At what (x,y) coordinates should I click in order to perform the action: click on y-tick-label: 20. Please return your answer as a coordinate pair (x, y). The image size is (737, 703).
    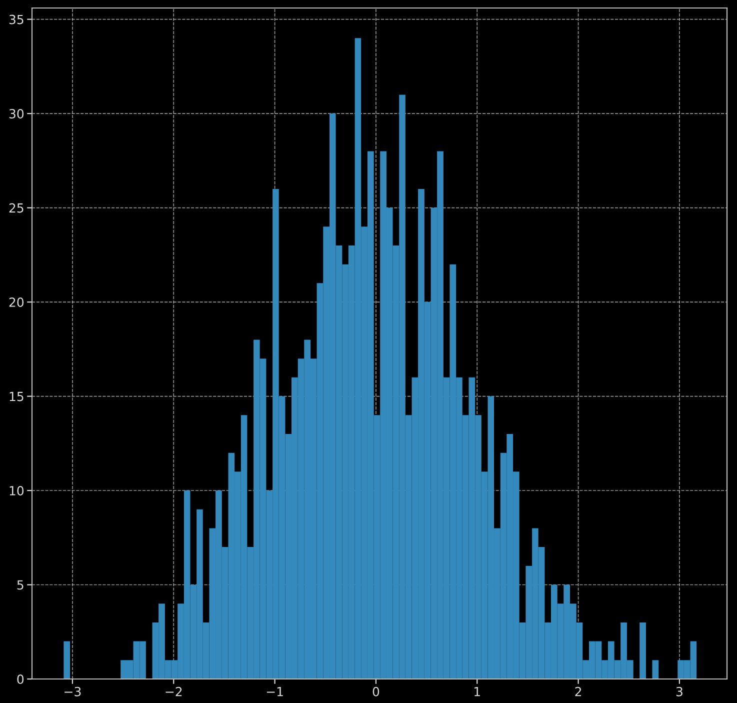
    Looking at the image, I should click on (16, 302).